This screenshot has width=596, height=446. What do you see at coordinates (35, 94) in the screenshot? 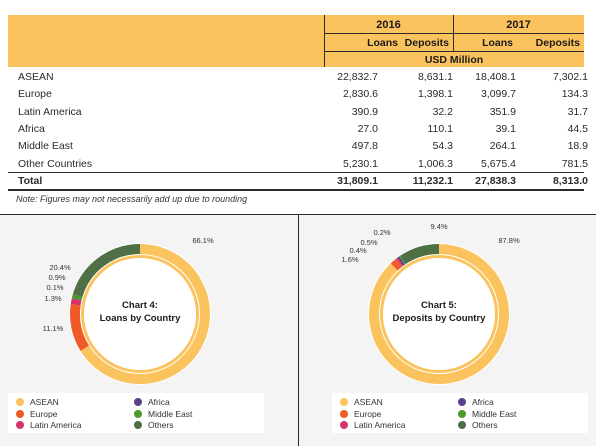
I see `row-label: Europe` at bounding box center [35, 94].